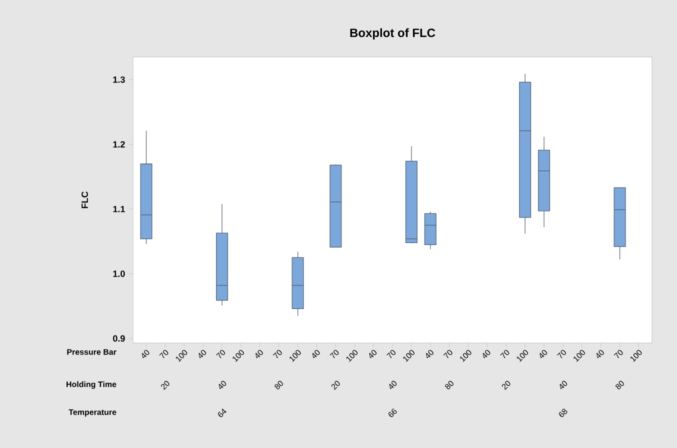 This screenshot has height=448, width=677. Describe the element at coordinates (119, 338) in the screenshot. I see `y-tick-label: 0.9` at that location.